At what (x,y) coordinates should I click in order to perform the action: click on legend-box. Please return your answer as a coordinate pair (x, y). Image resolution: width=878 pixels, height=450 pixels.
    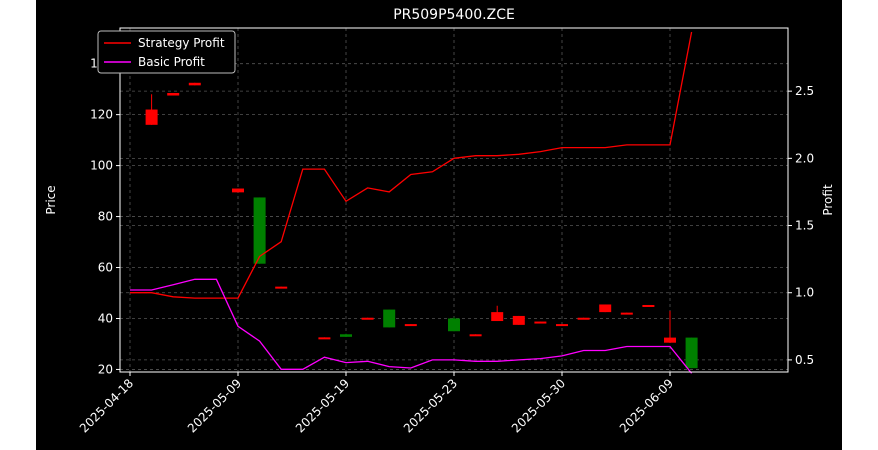
    Looking at the image, I should click on (166, 52).